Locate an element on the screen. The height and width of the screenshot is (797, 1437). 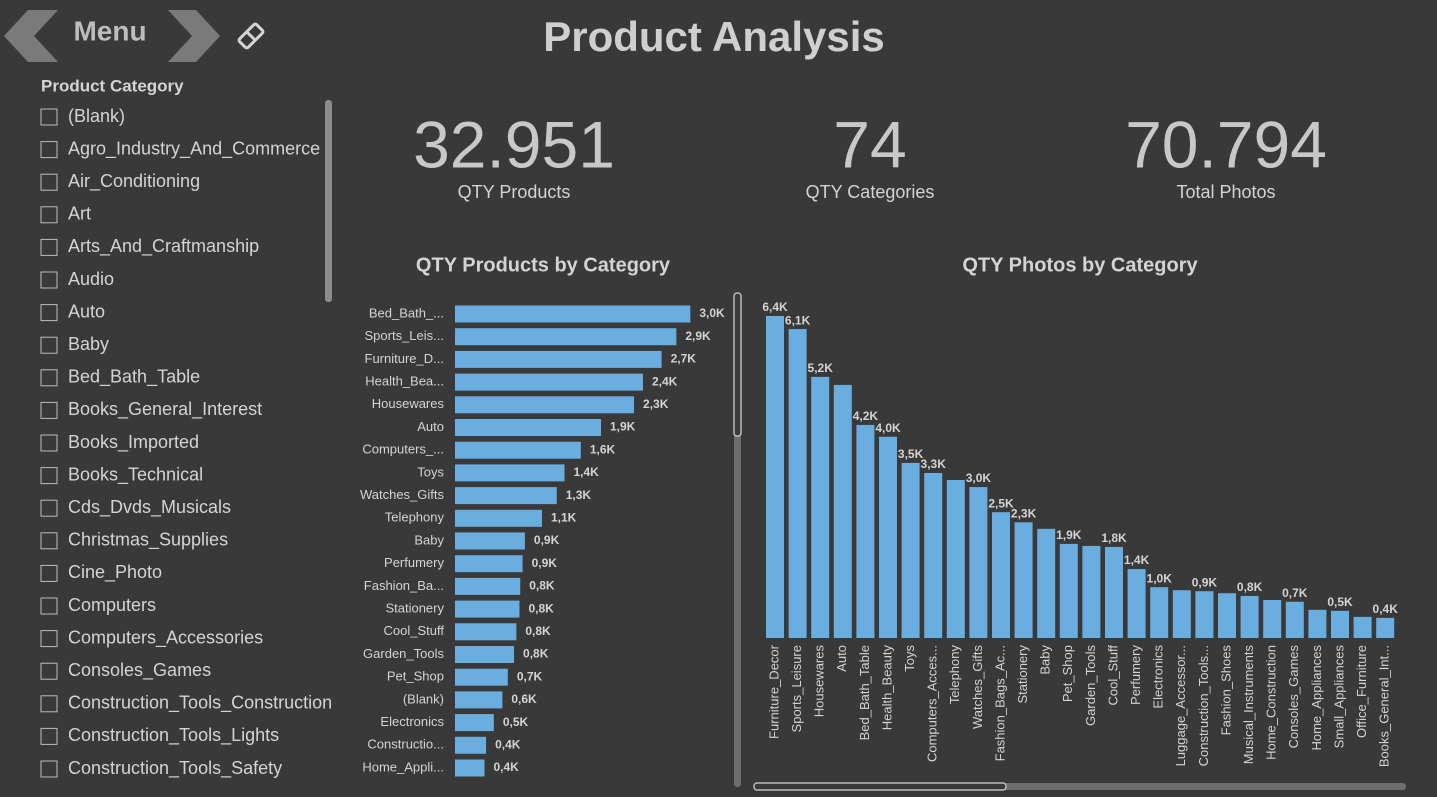
x-tick-label: Baby is located at coordinates (1045, 660).